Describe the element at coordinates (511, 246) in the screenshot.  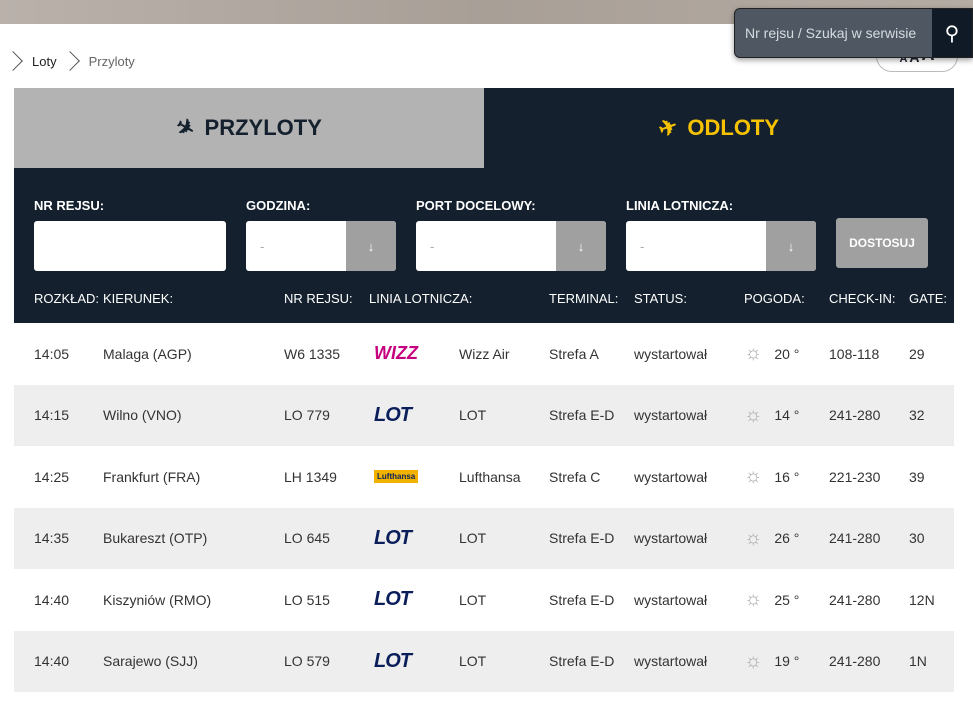
I see `port-select: - ↓` at that location.